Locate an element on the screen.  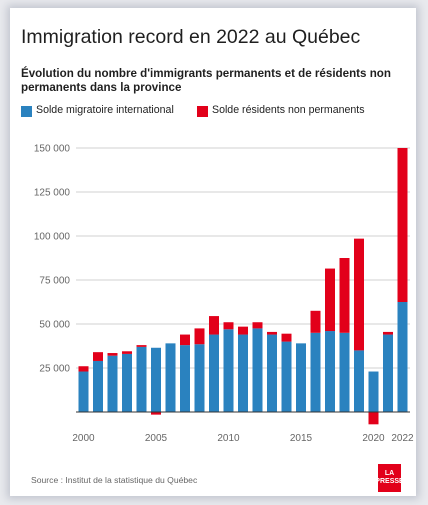
y-tick-label: 150 000 is located at coordinates (52, 149).